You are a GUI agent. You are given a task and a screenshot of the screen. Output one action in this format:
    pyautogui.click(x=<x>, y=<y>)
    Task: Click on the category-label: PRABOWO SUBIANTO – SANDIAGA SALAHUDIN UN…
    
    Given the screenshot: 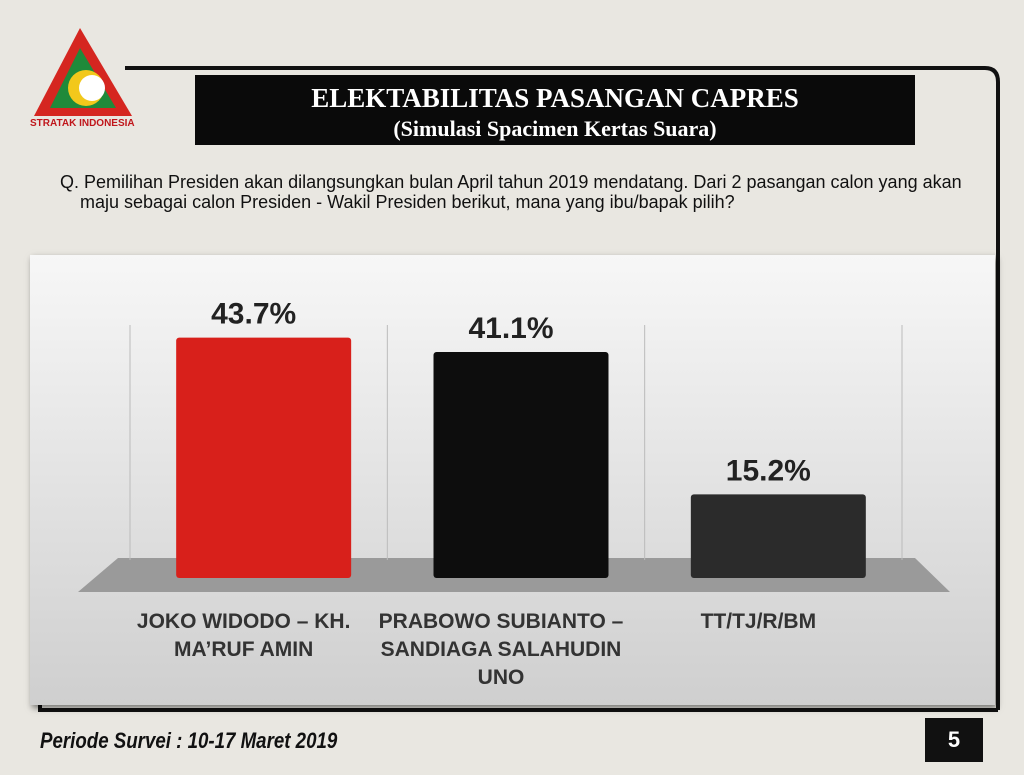 What is the action you would take?
    pyautogui.click(x=501, y=649)
    